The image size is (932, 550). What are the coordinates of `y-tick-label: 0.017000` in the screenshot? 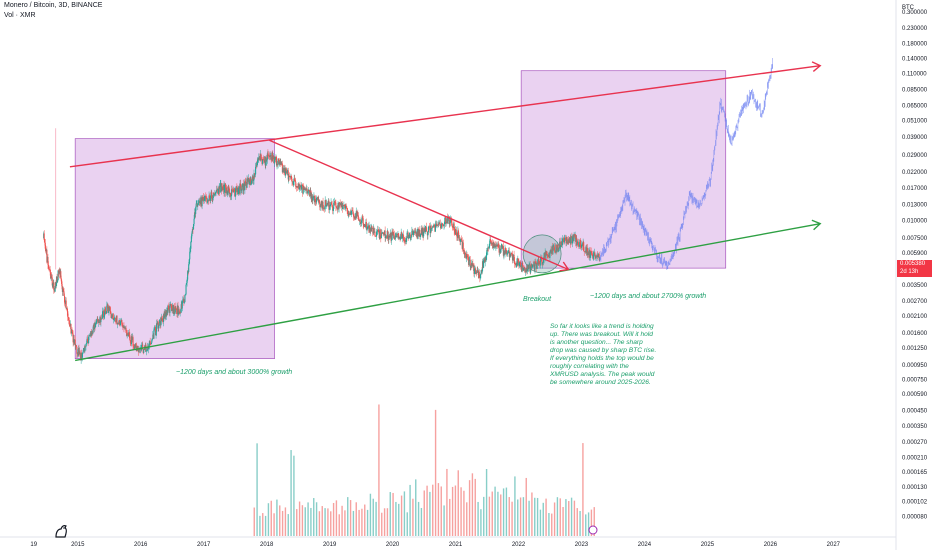 It's located at (915, 189).